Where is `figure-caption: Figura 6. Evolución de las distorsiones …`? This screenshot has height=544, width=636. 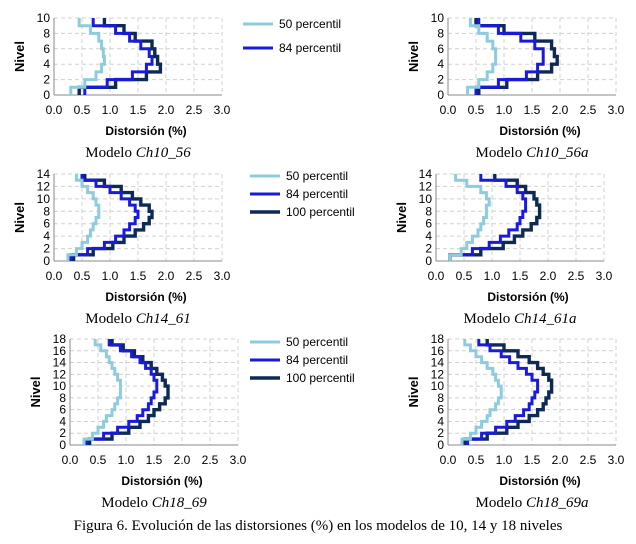
figure-caption: Figura 6. Evolución de las distorsiones … is located at coordinates (318, 526).